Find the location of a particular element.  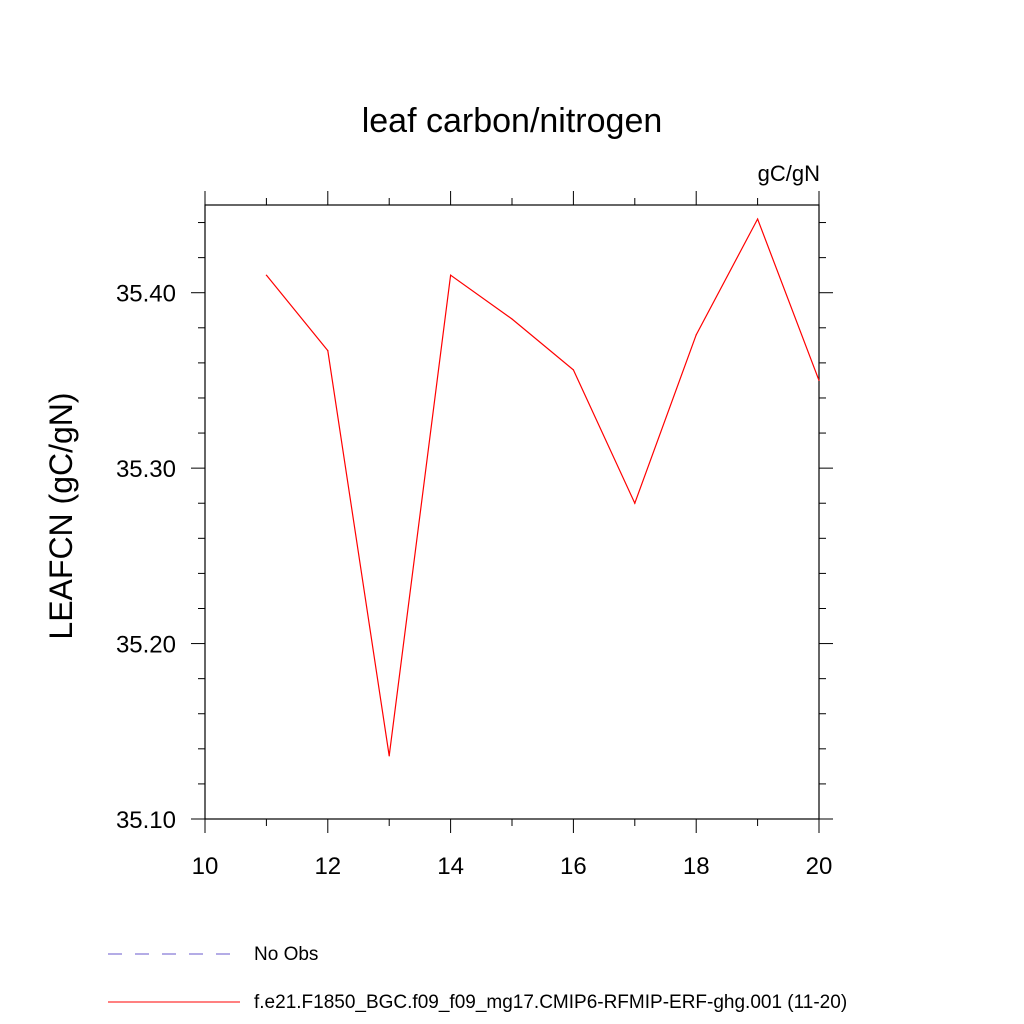

x-tick-label: 16 is located at coordinates (573, 866).